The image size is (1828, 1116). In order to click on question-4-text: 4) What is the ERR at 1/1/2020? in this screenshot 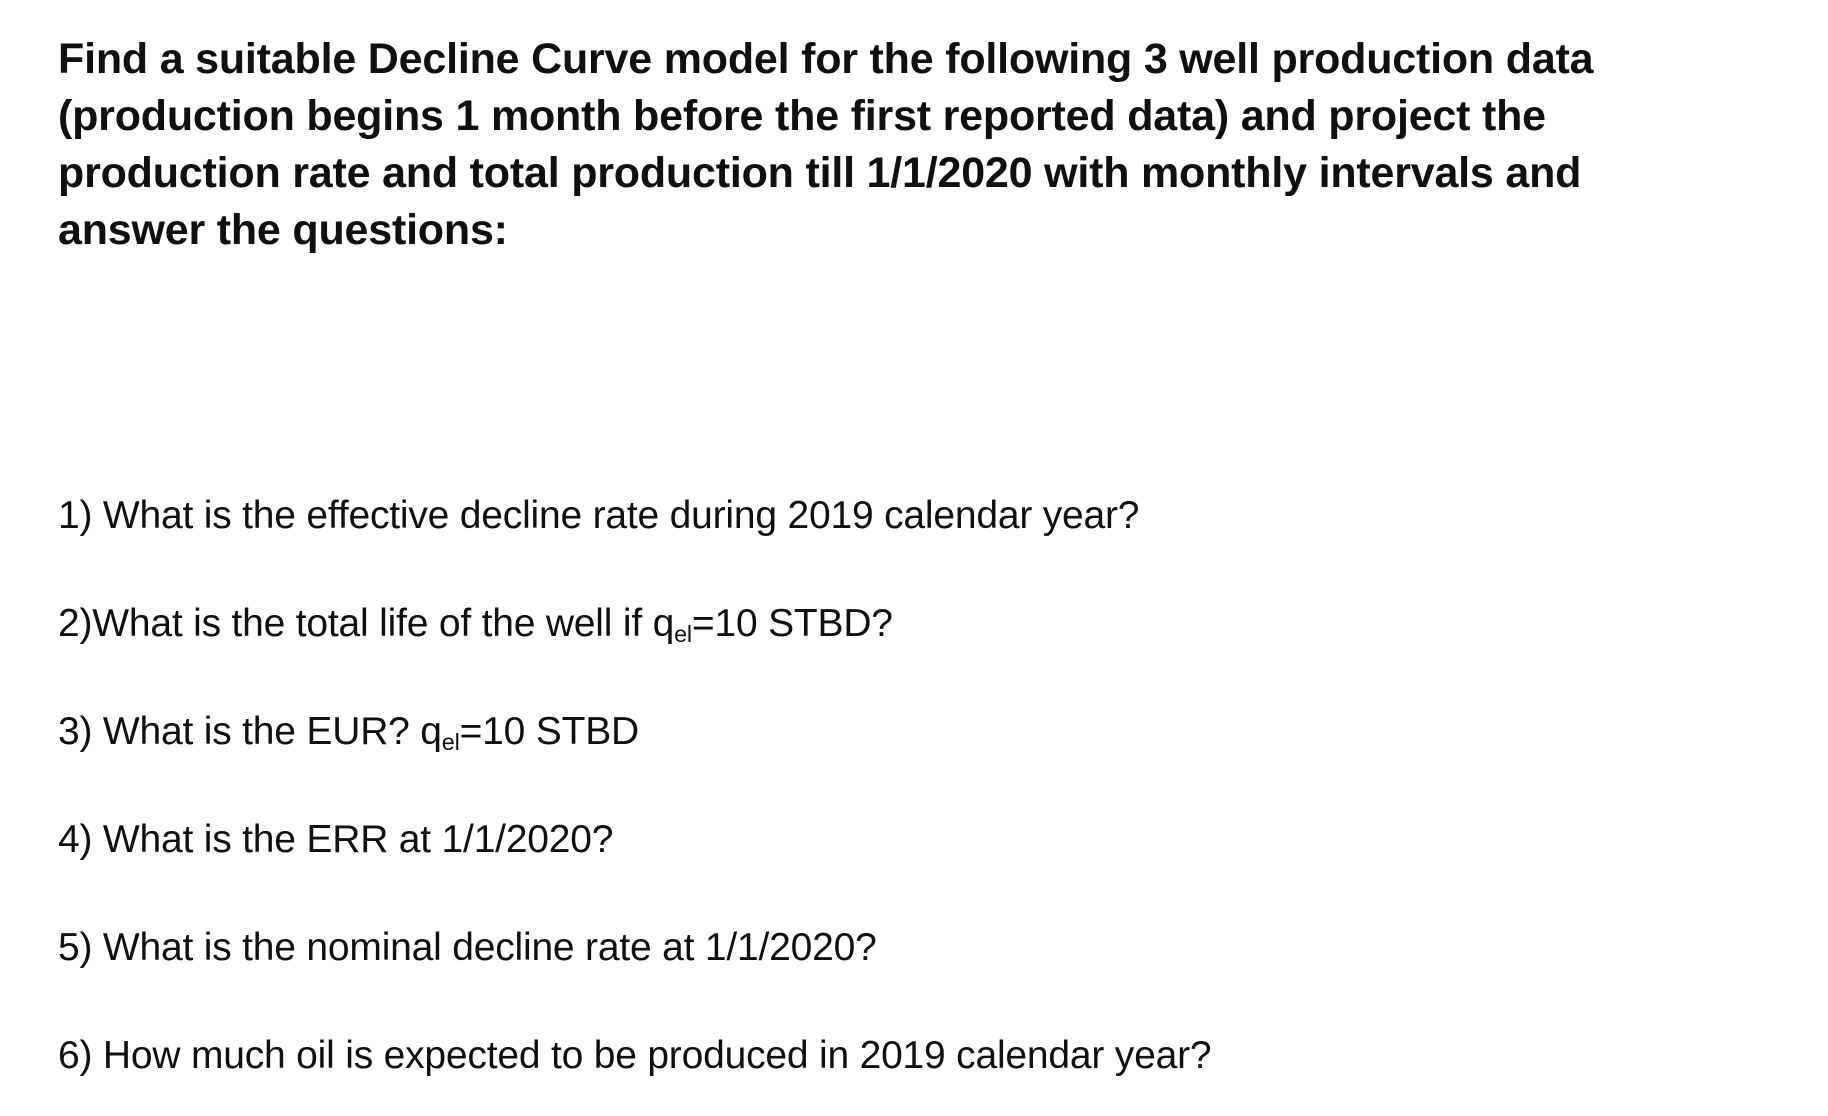, I will do `click(336, 839)`.